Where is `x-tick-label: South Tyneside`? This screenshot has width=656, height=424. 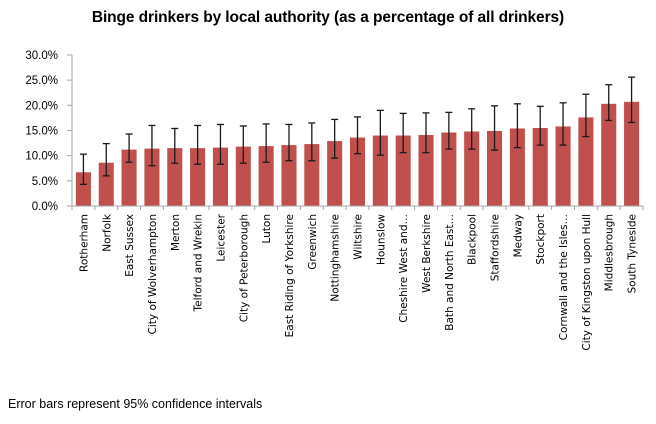 x-tick-label: South Tyneside is located at coordinates (633, 253).